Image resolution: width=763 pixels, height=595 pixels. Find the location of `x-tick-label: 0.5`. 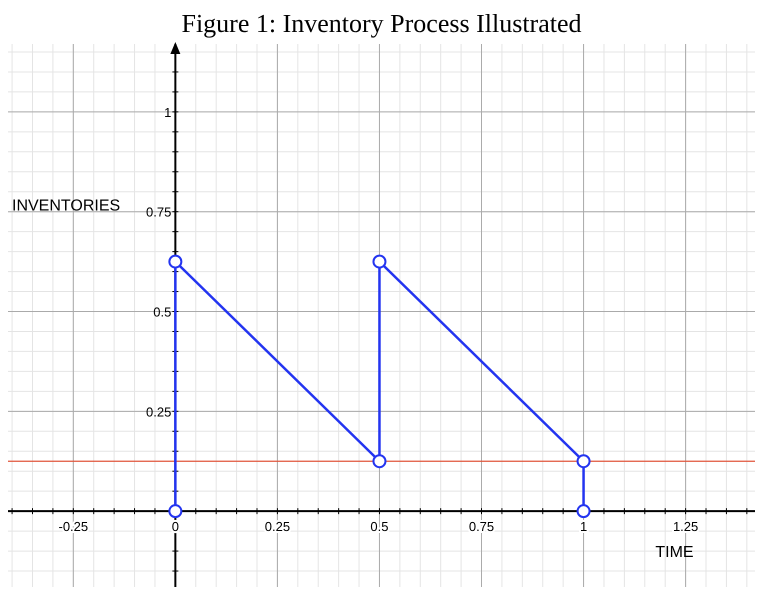

x-tick-label: 0.5 is located at coordinates (379, 526).